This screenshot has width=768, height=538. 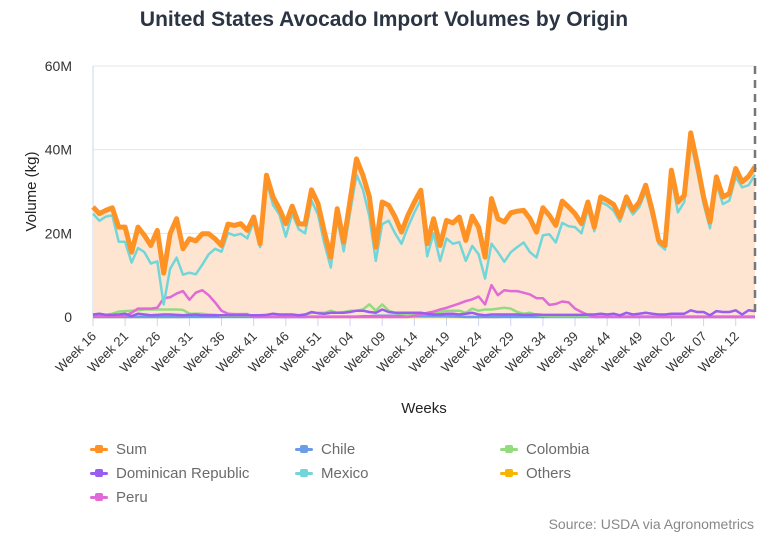 What do you see at coordinates (58, 233) in the screenshot?
I see `y-tick-label: 20M` at bounding box center [58, 233].